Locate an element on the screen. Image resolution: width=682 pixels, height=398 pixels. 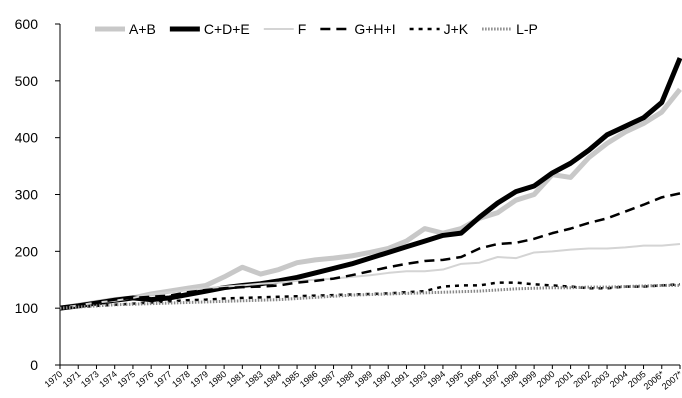
x-tick-label: 1975 is located at coordinates (126, 379).